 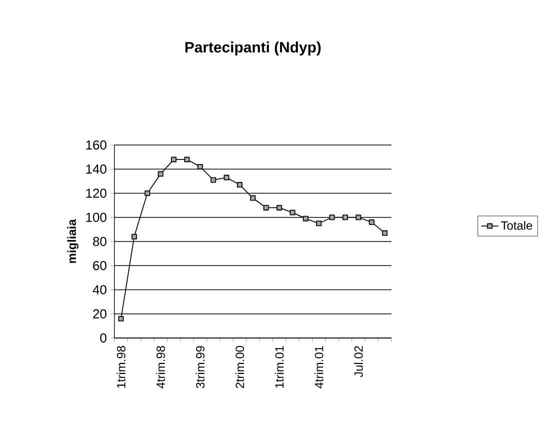 I want to click on y-tick-label: 80, so click(x=99, y=241).